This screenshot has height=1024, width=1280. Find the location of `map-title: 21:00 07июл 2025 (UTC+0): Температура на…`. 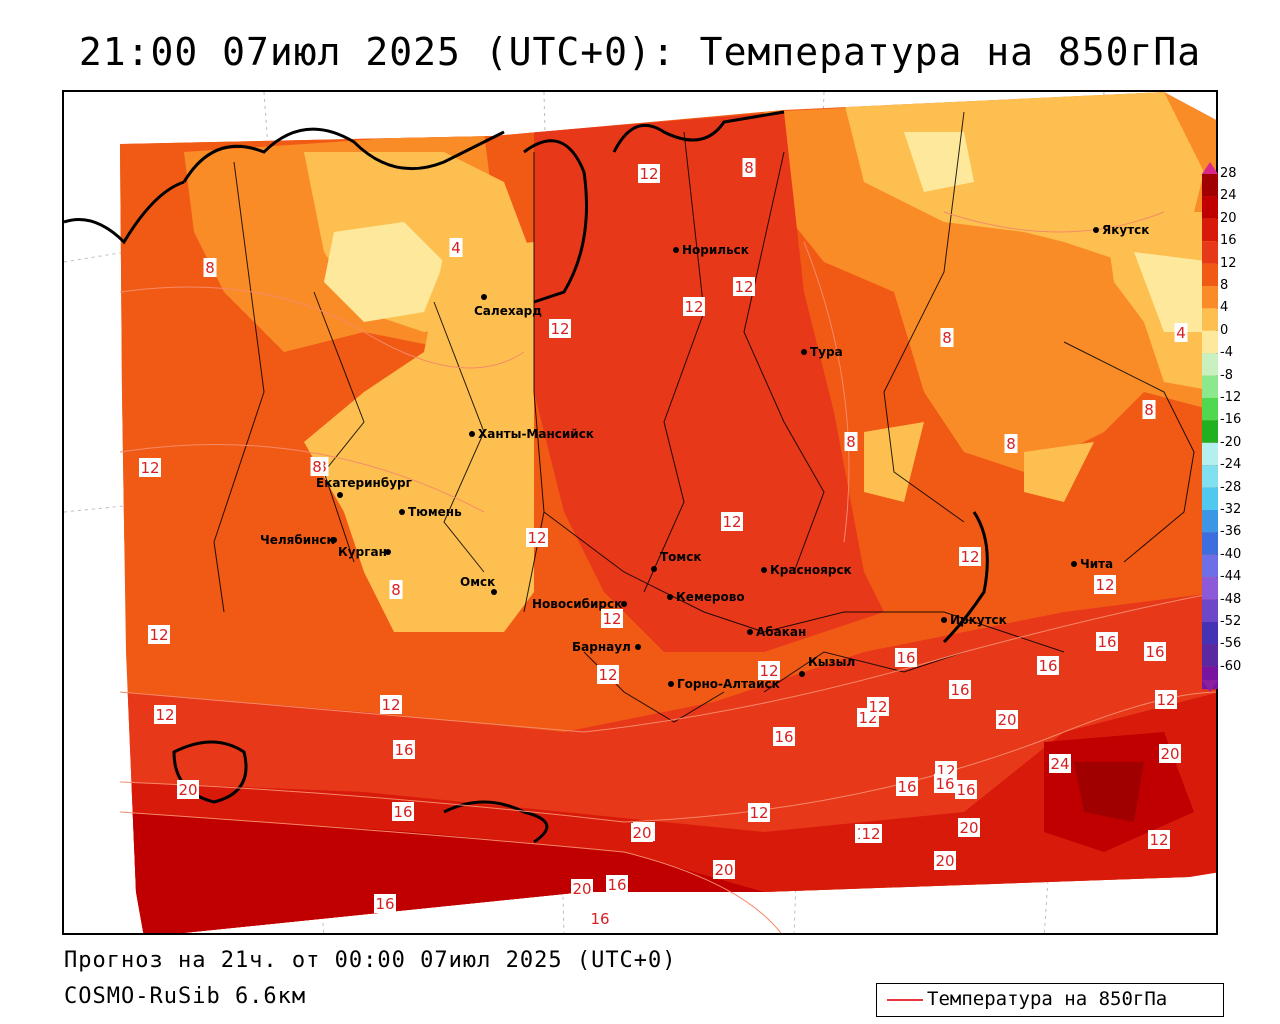

map-title: 21:00 07июл 2025 (UTC+0): Температура на… is located at coordinates (640, 52).